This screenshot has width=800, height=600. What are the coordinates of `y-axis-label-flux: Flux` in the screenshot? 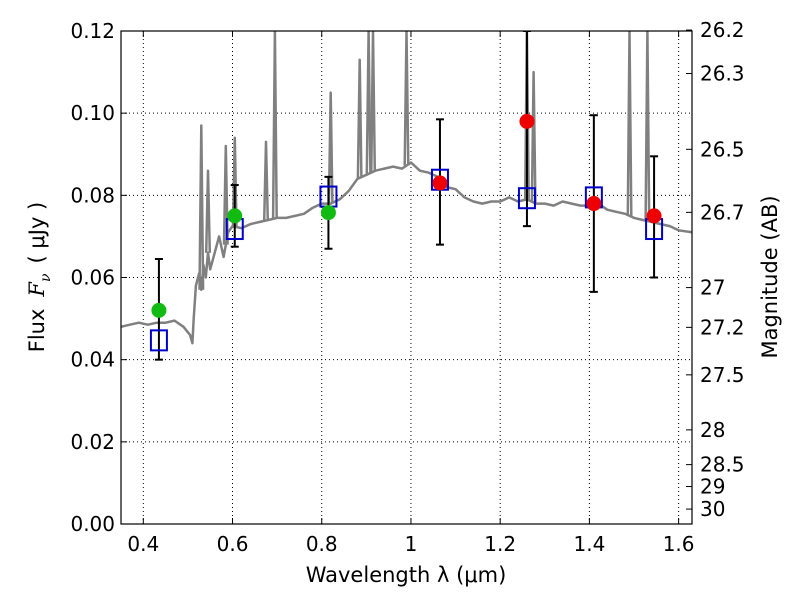 It's located at (37, 331).